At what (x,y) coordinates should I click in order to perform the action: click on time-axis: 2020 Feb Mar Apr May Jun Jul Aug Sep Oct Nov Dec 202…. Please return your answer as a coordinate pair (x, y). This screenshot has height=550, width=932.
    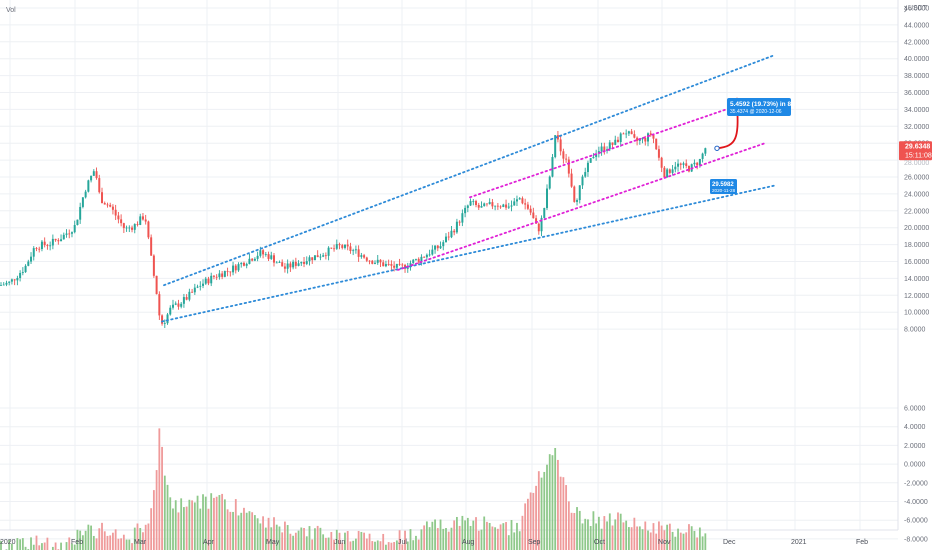
    Looking at the image, I should click on (434, 542).